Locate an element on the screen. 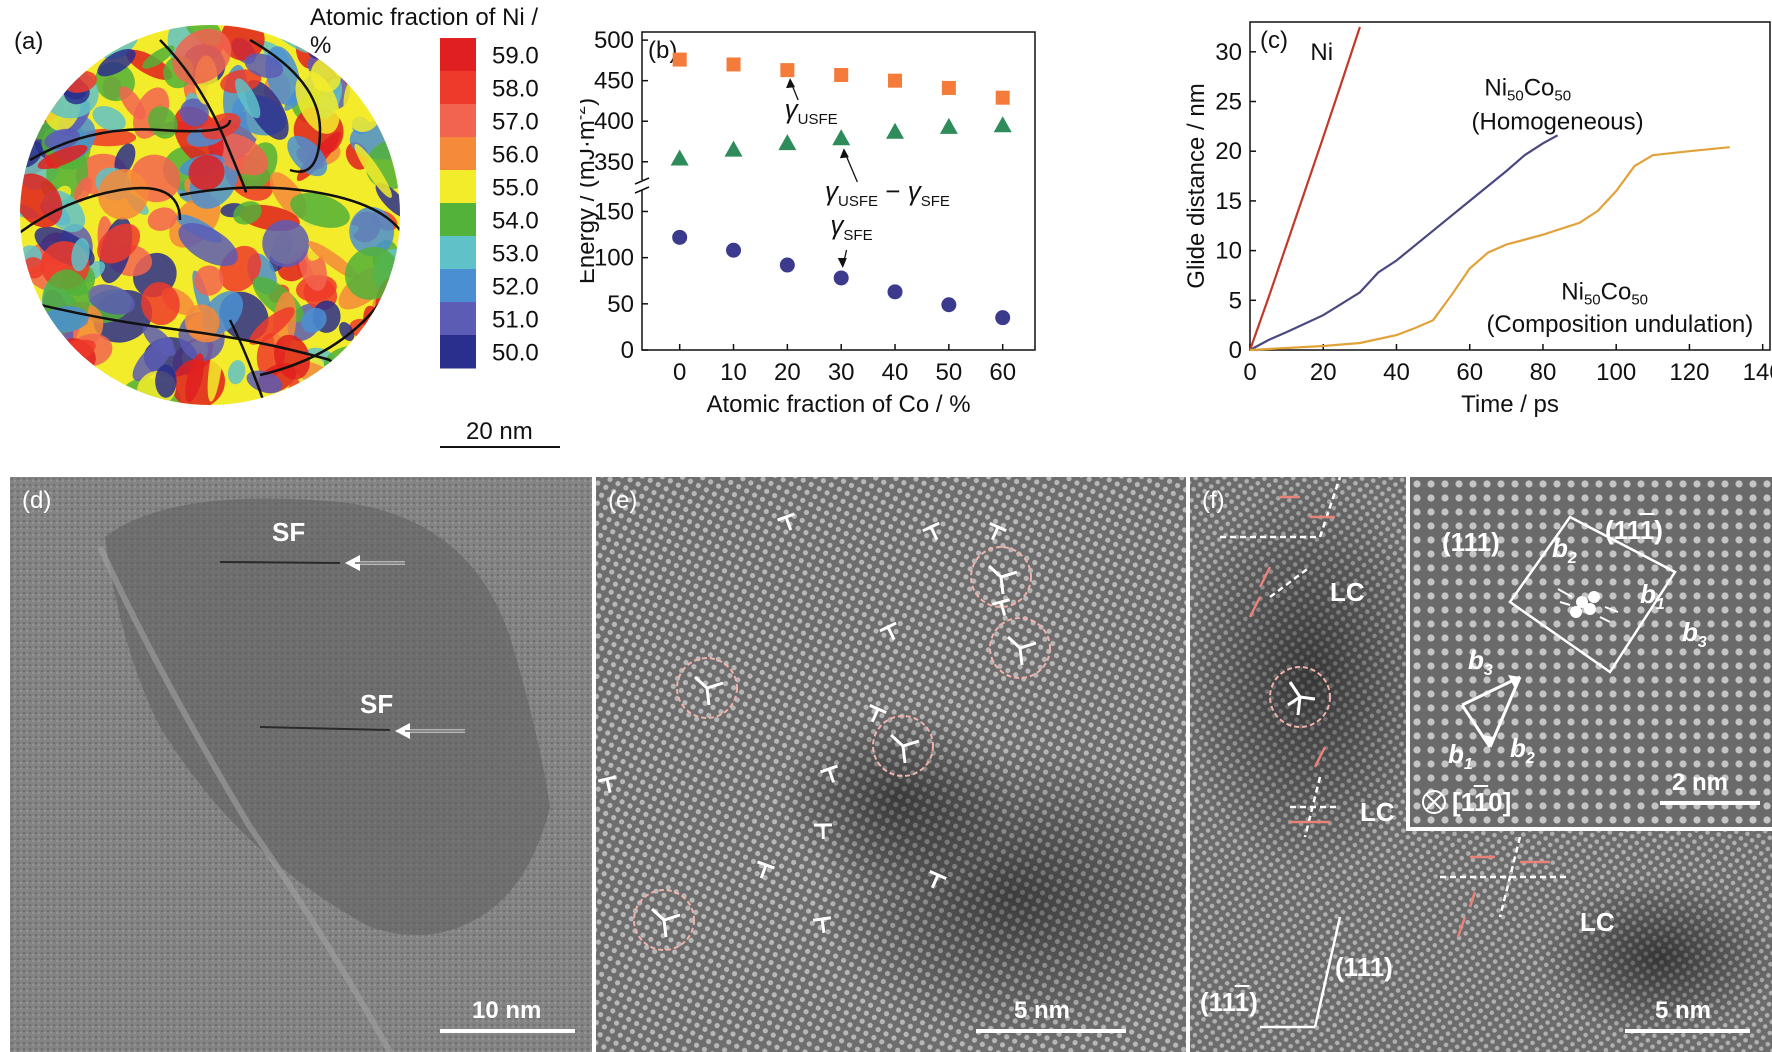  x-tick-label: 60 is located at coordinates (1469, 372).